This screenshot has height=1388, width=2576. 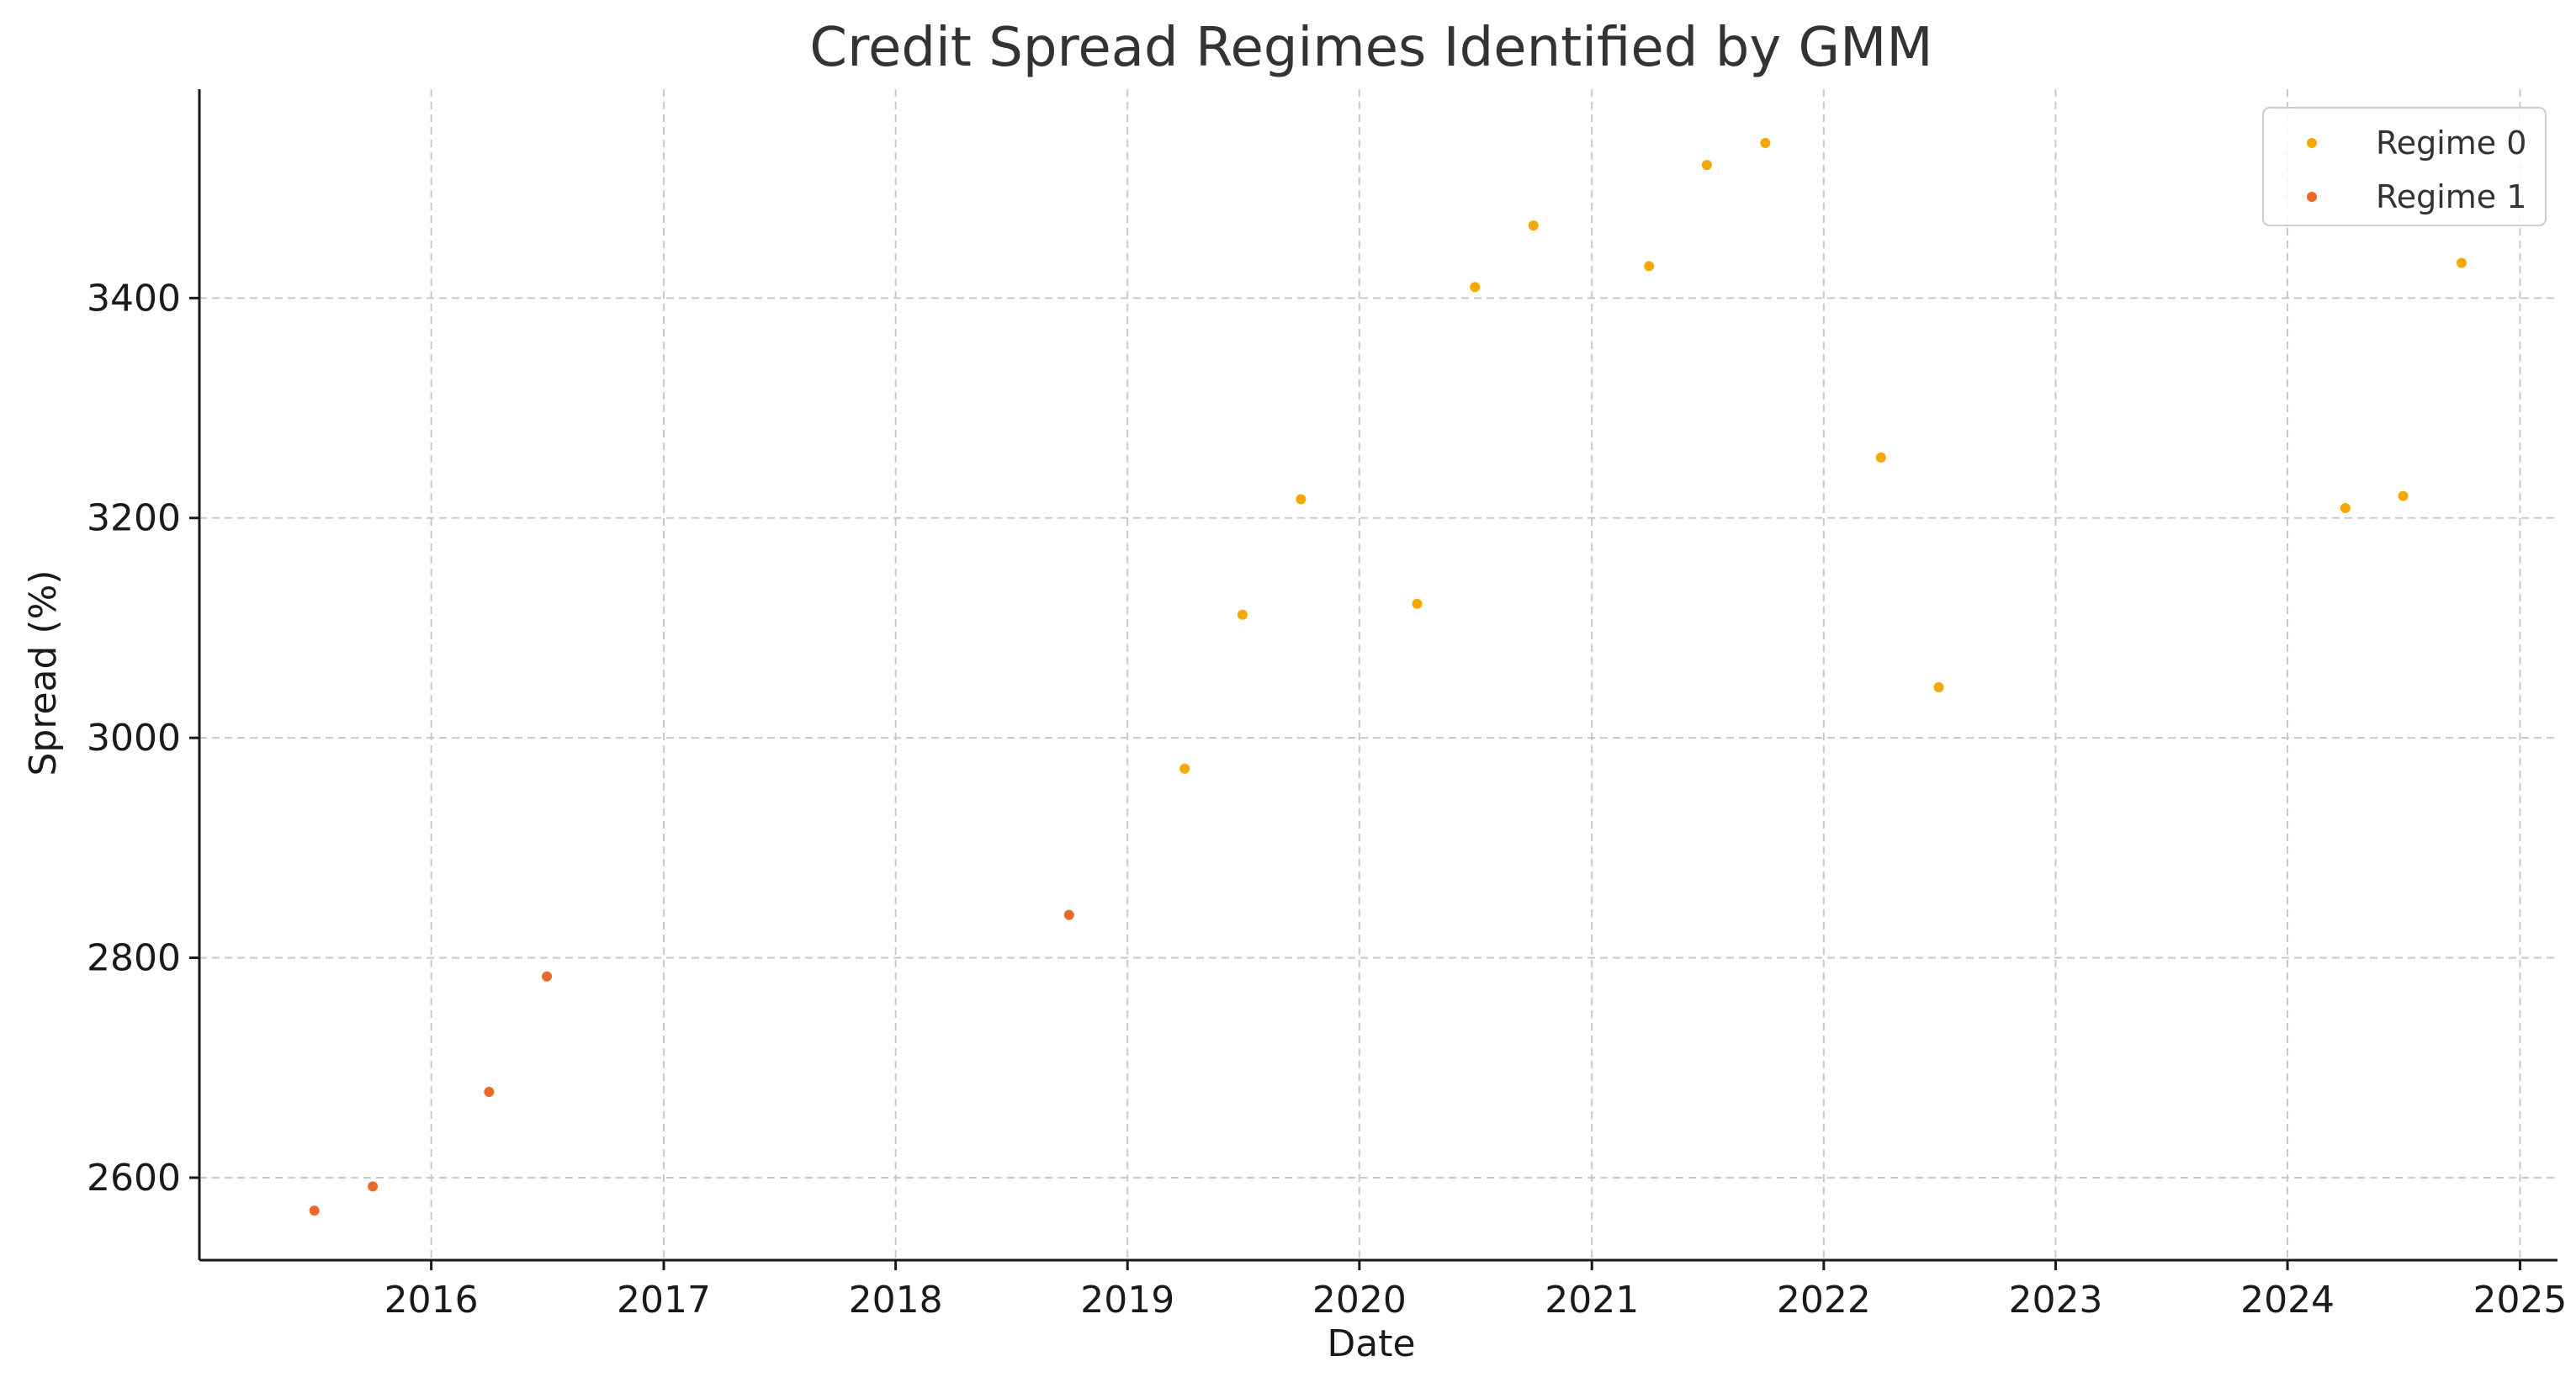 What do you see at coordinates (2055, 1301) in the screenshot?
I see `x-tick-label: 2023` at bounding box center [2055, 1301].